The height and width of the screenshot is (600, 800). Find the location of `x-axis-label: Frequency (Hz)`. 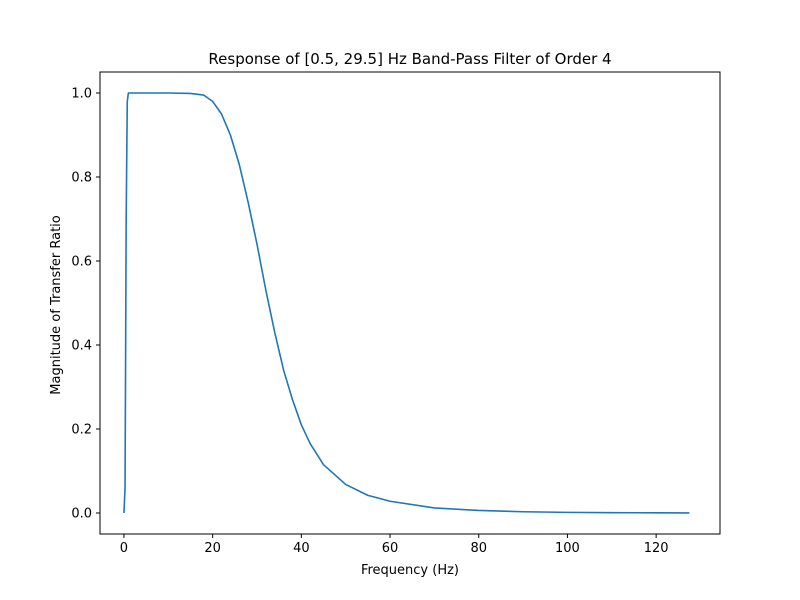

x-axis-label: Frequency (Hz) is located at coordinates (410, 570).